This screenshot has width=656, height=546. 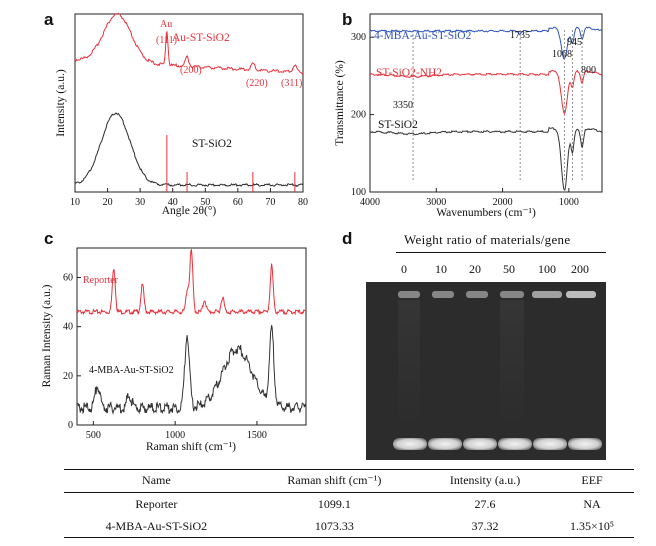 I want to click on table-cell: 27.6, so click(x=485, y=504).